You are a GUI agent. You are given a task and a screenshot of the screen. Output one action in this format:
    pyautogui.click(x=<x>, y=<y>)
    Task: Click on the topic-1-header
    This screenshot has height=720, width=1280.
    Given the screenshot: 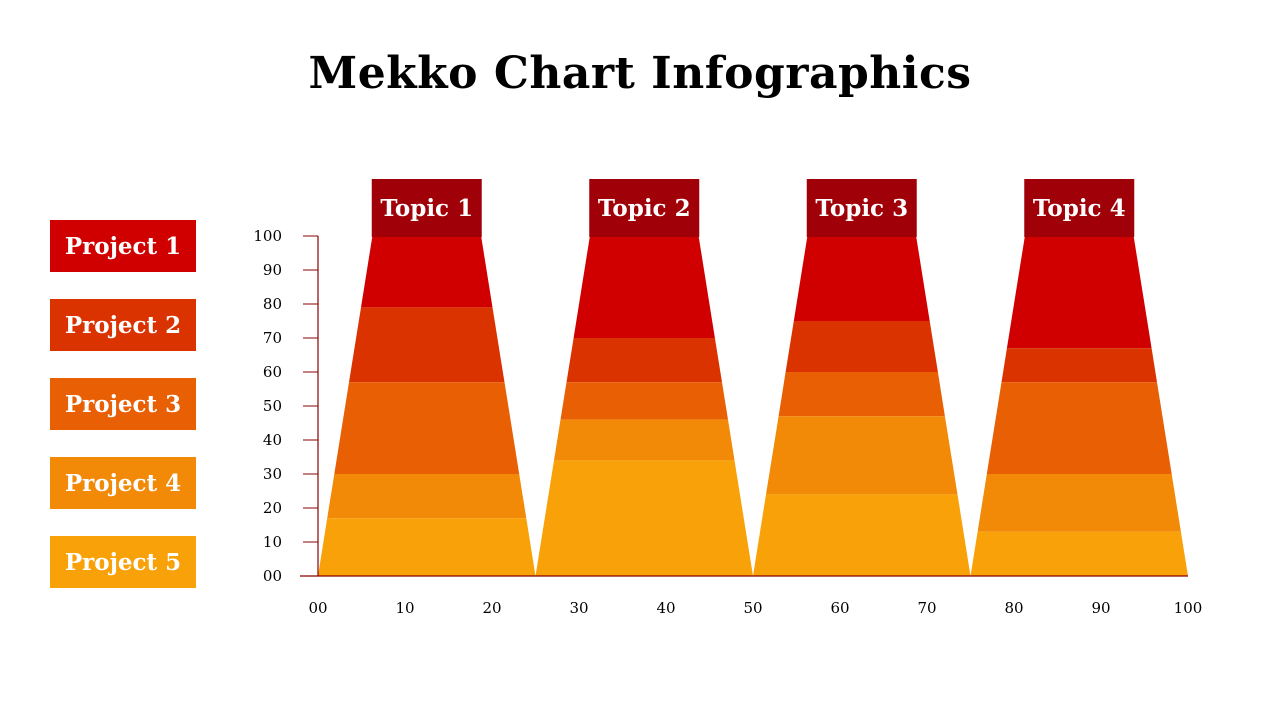 What is the action you would take?
    pyautogui.click(x=426, y=208)
    